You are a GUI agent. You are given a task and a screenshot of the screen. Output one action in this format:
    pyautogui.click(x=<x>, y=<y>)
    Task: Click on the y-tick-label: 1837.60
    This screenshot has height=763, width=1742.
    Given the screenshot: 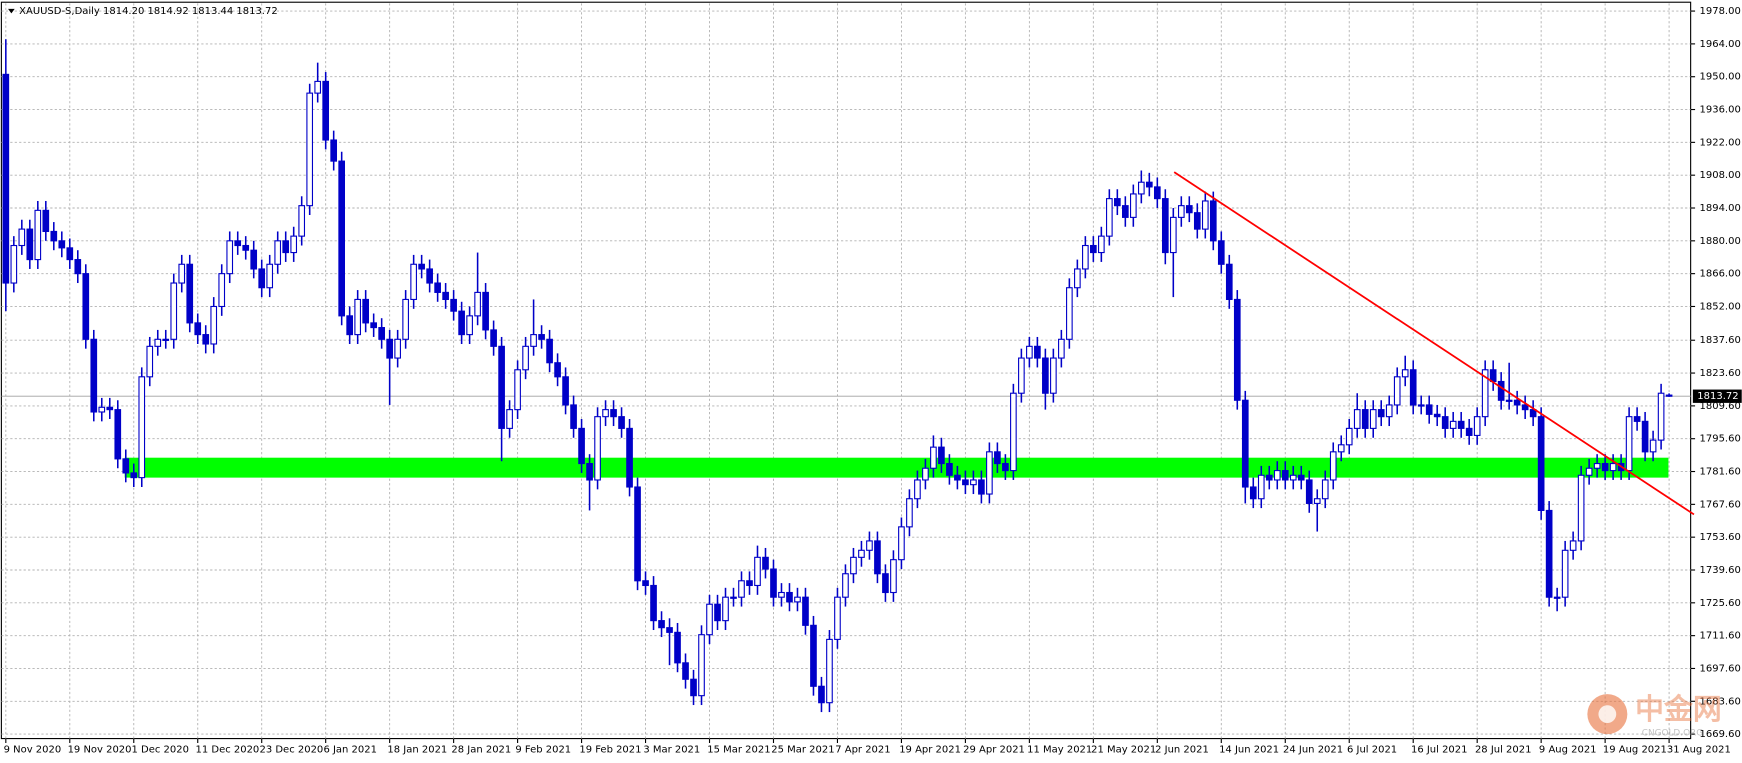 What is the action you would take?
    pyautogui.click(x=1720, y=340)
    